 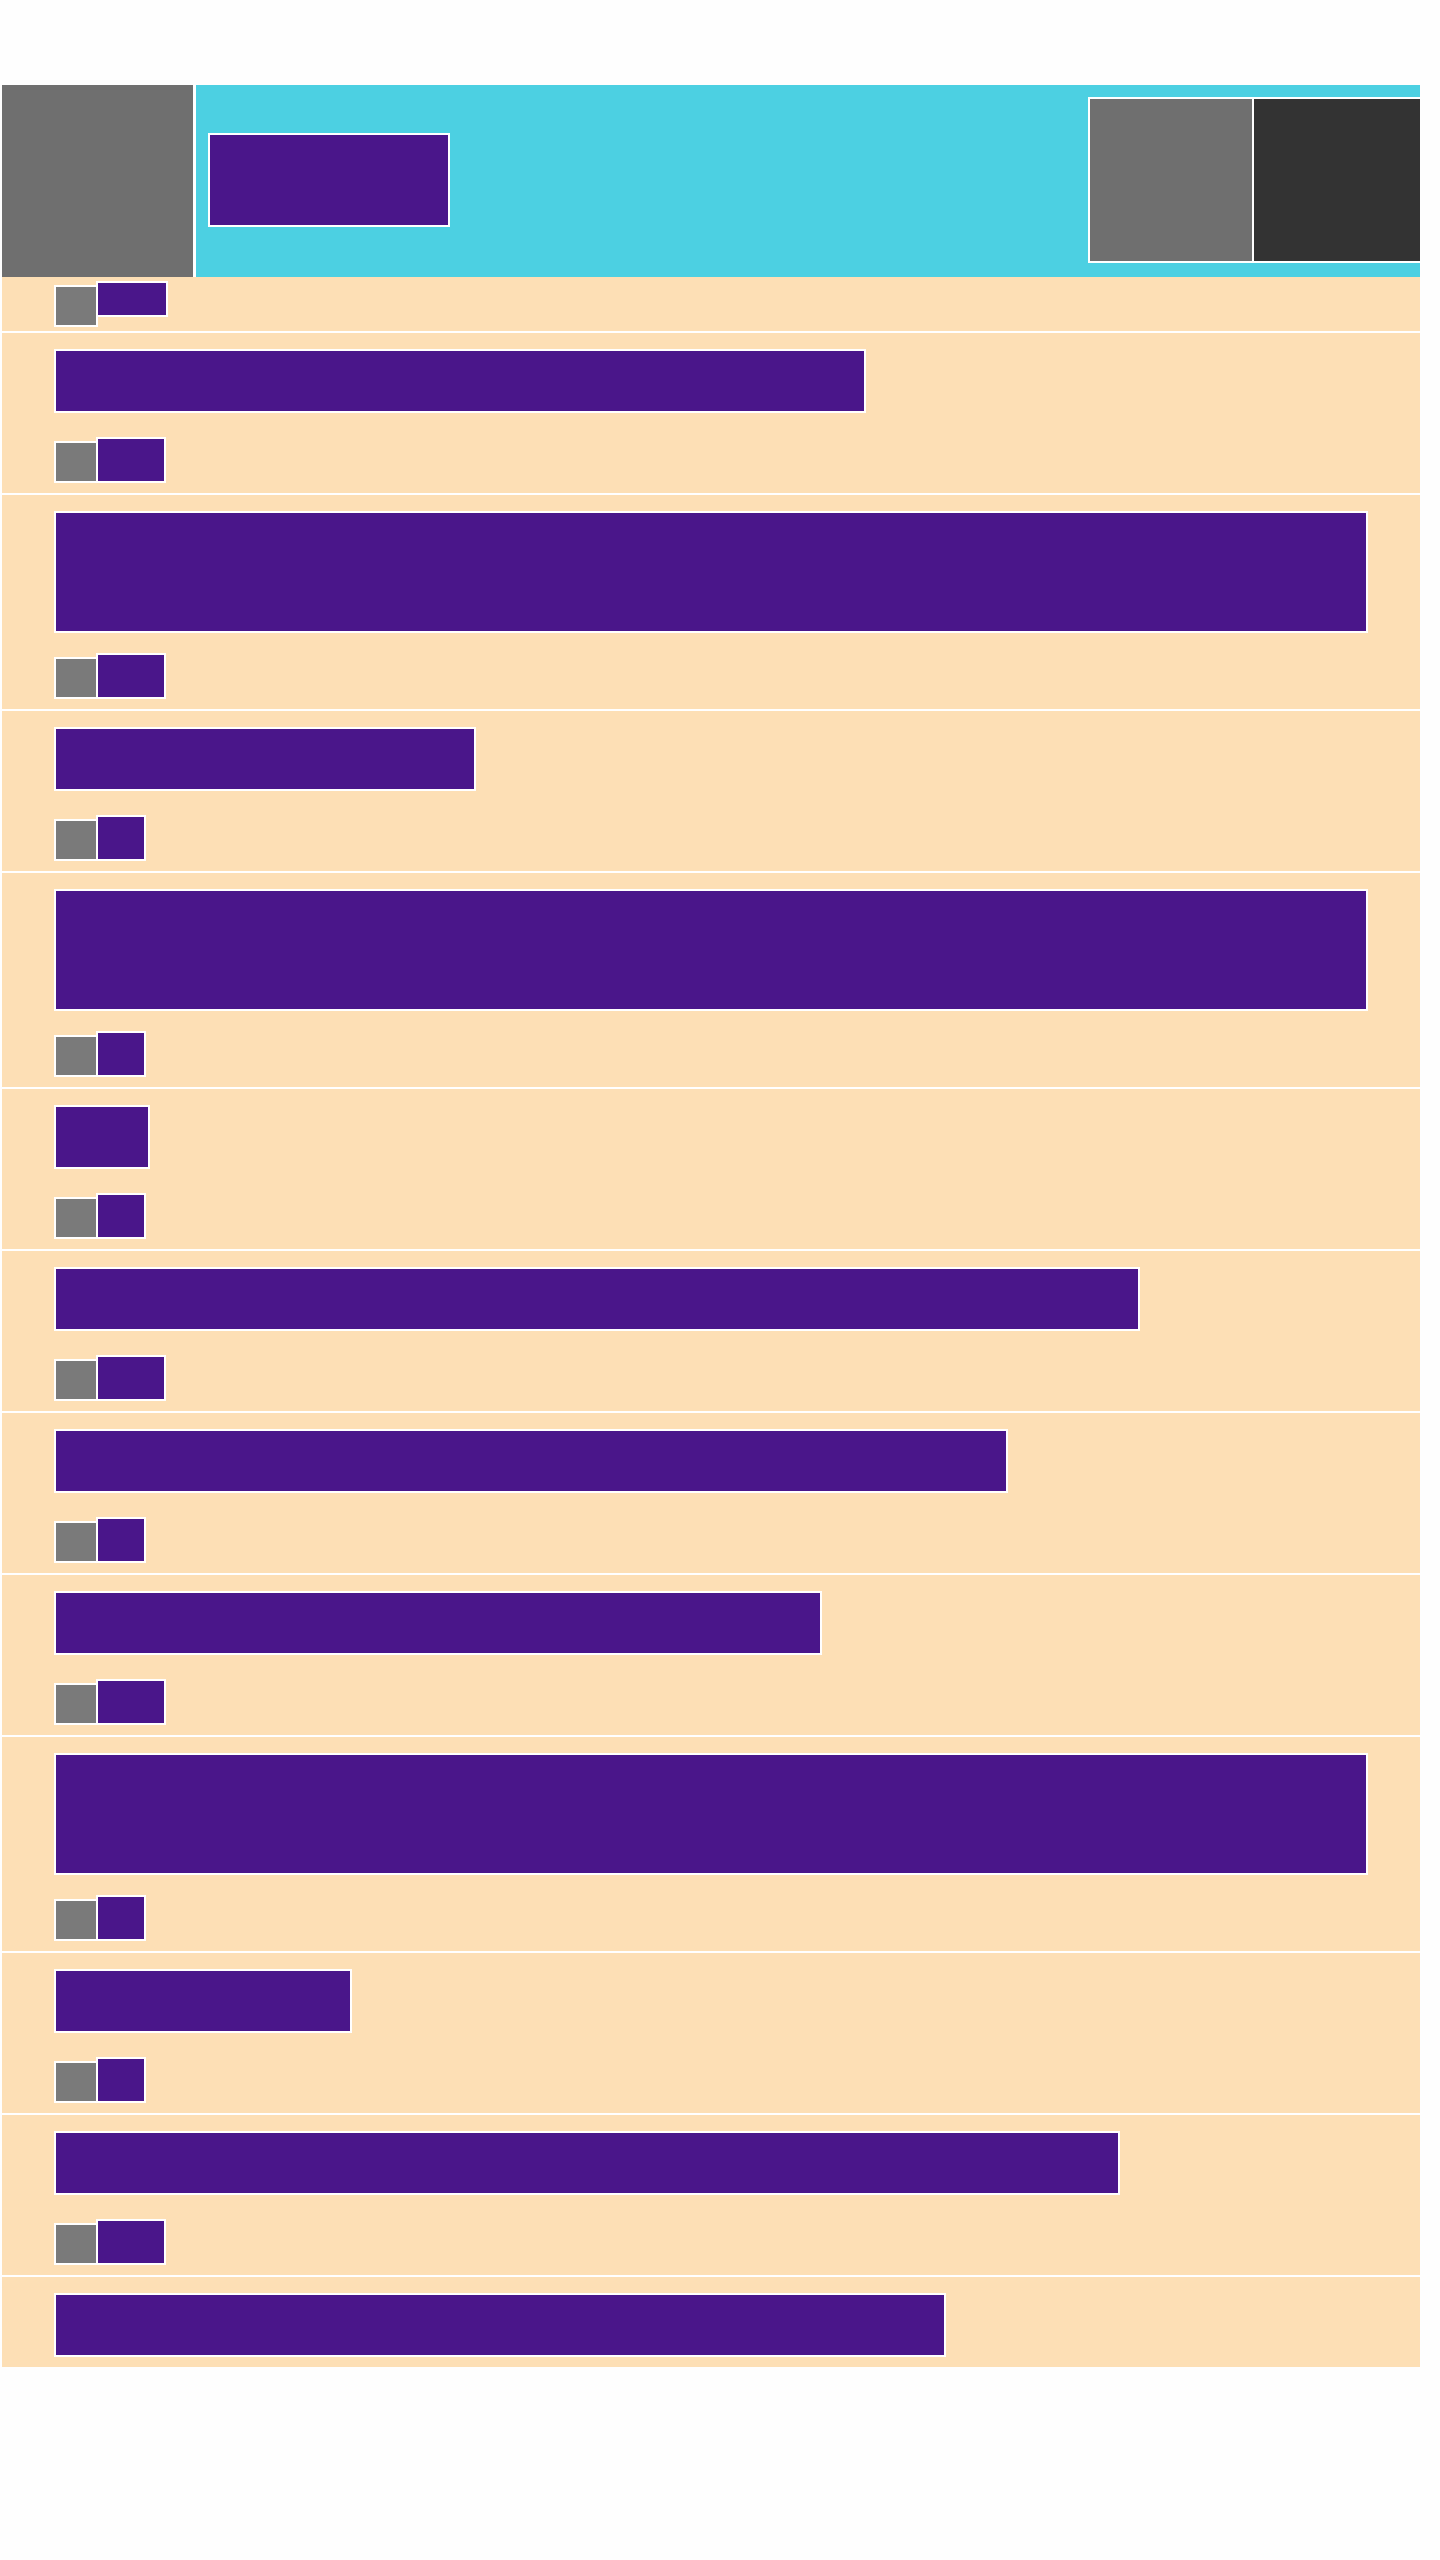 I want to click on page-title, so click(x=329, y=180).